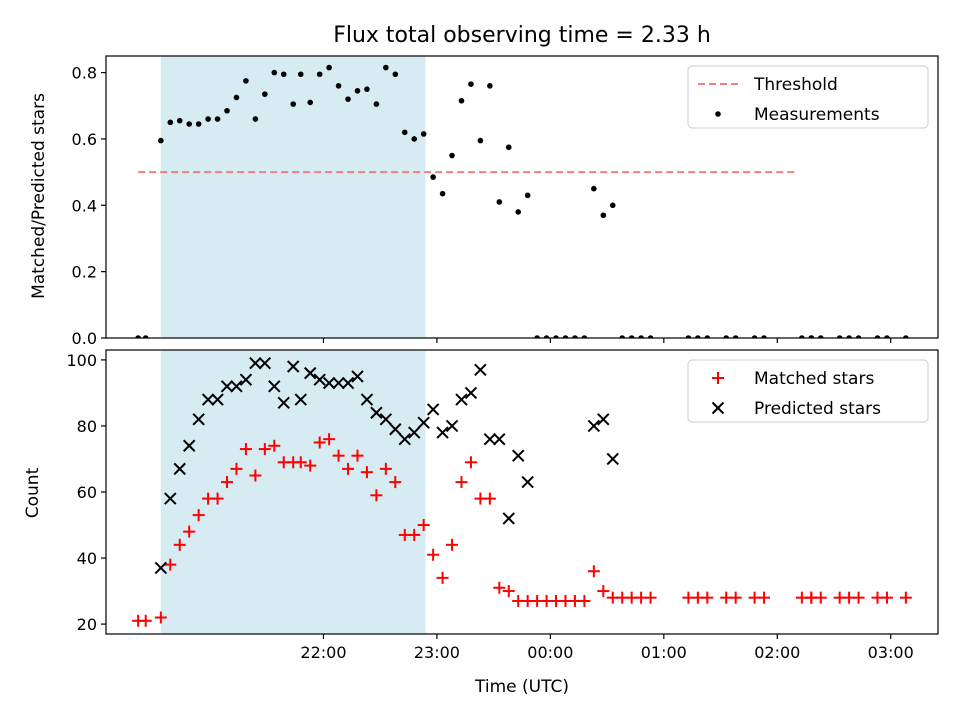 The image size is (960, 720). Describe the element at coordinates (81, 360) in the screenshot. I see `y-tick-label: 100` at that location.